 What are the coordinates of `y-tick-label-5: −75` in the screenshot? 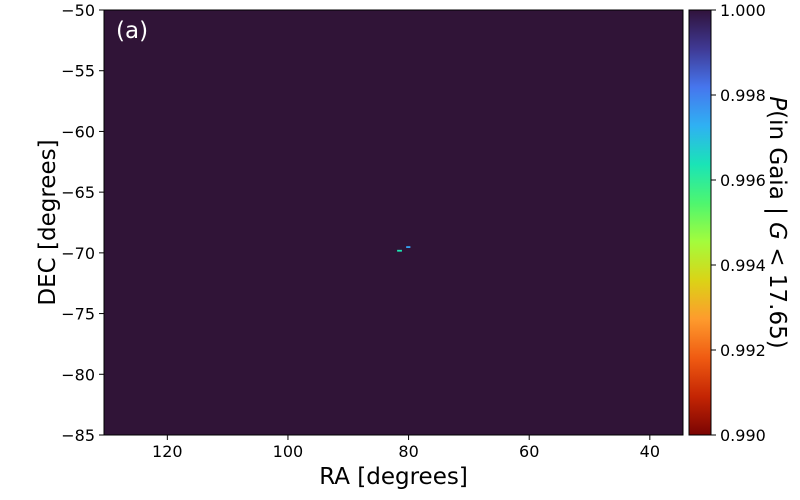 It's located at (78, 314).